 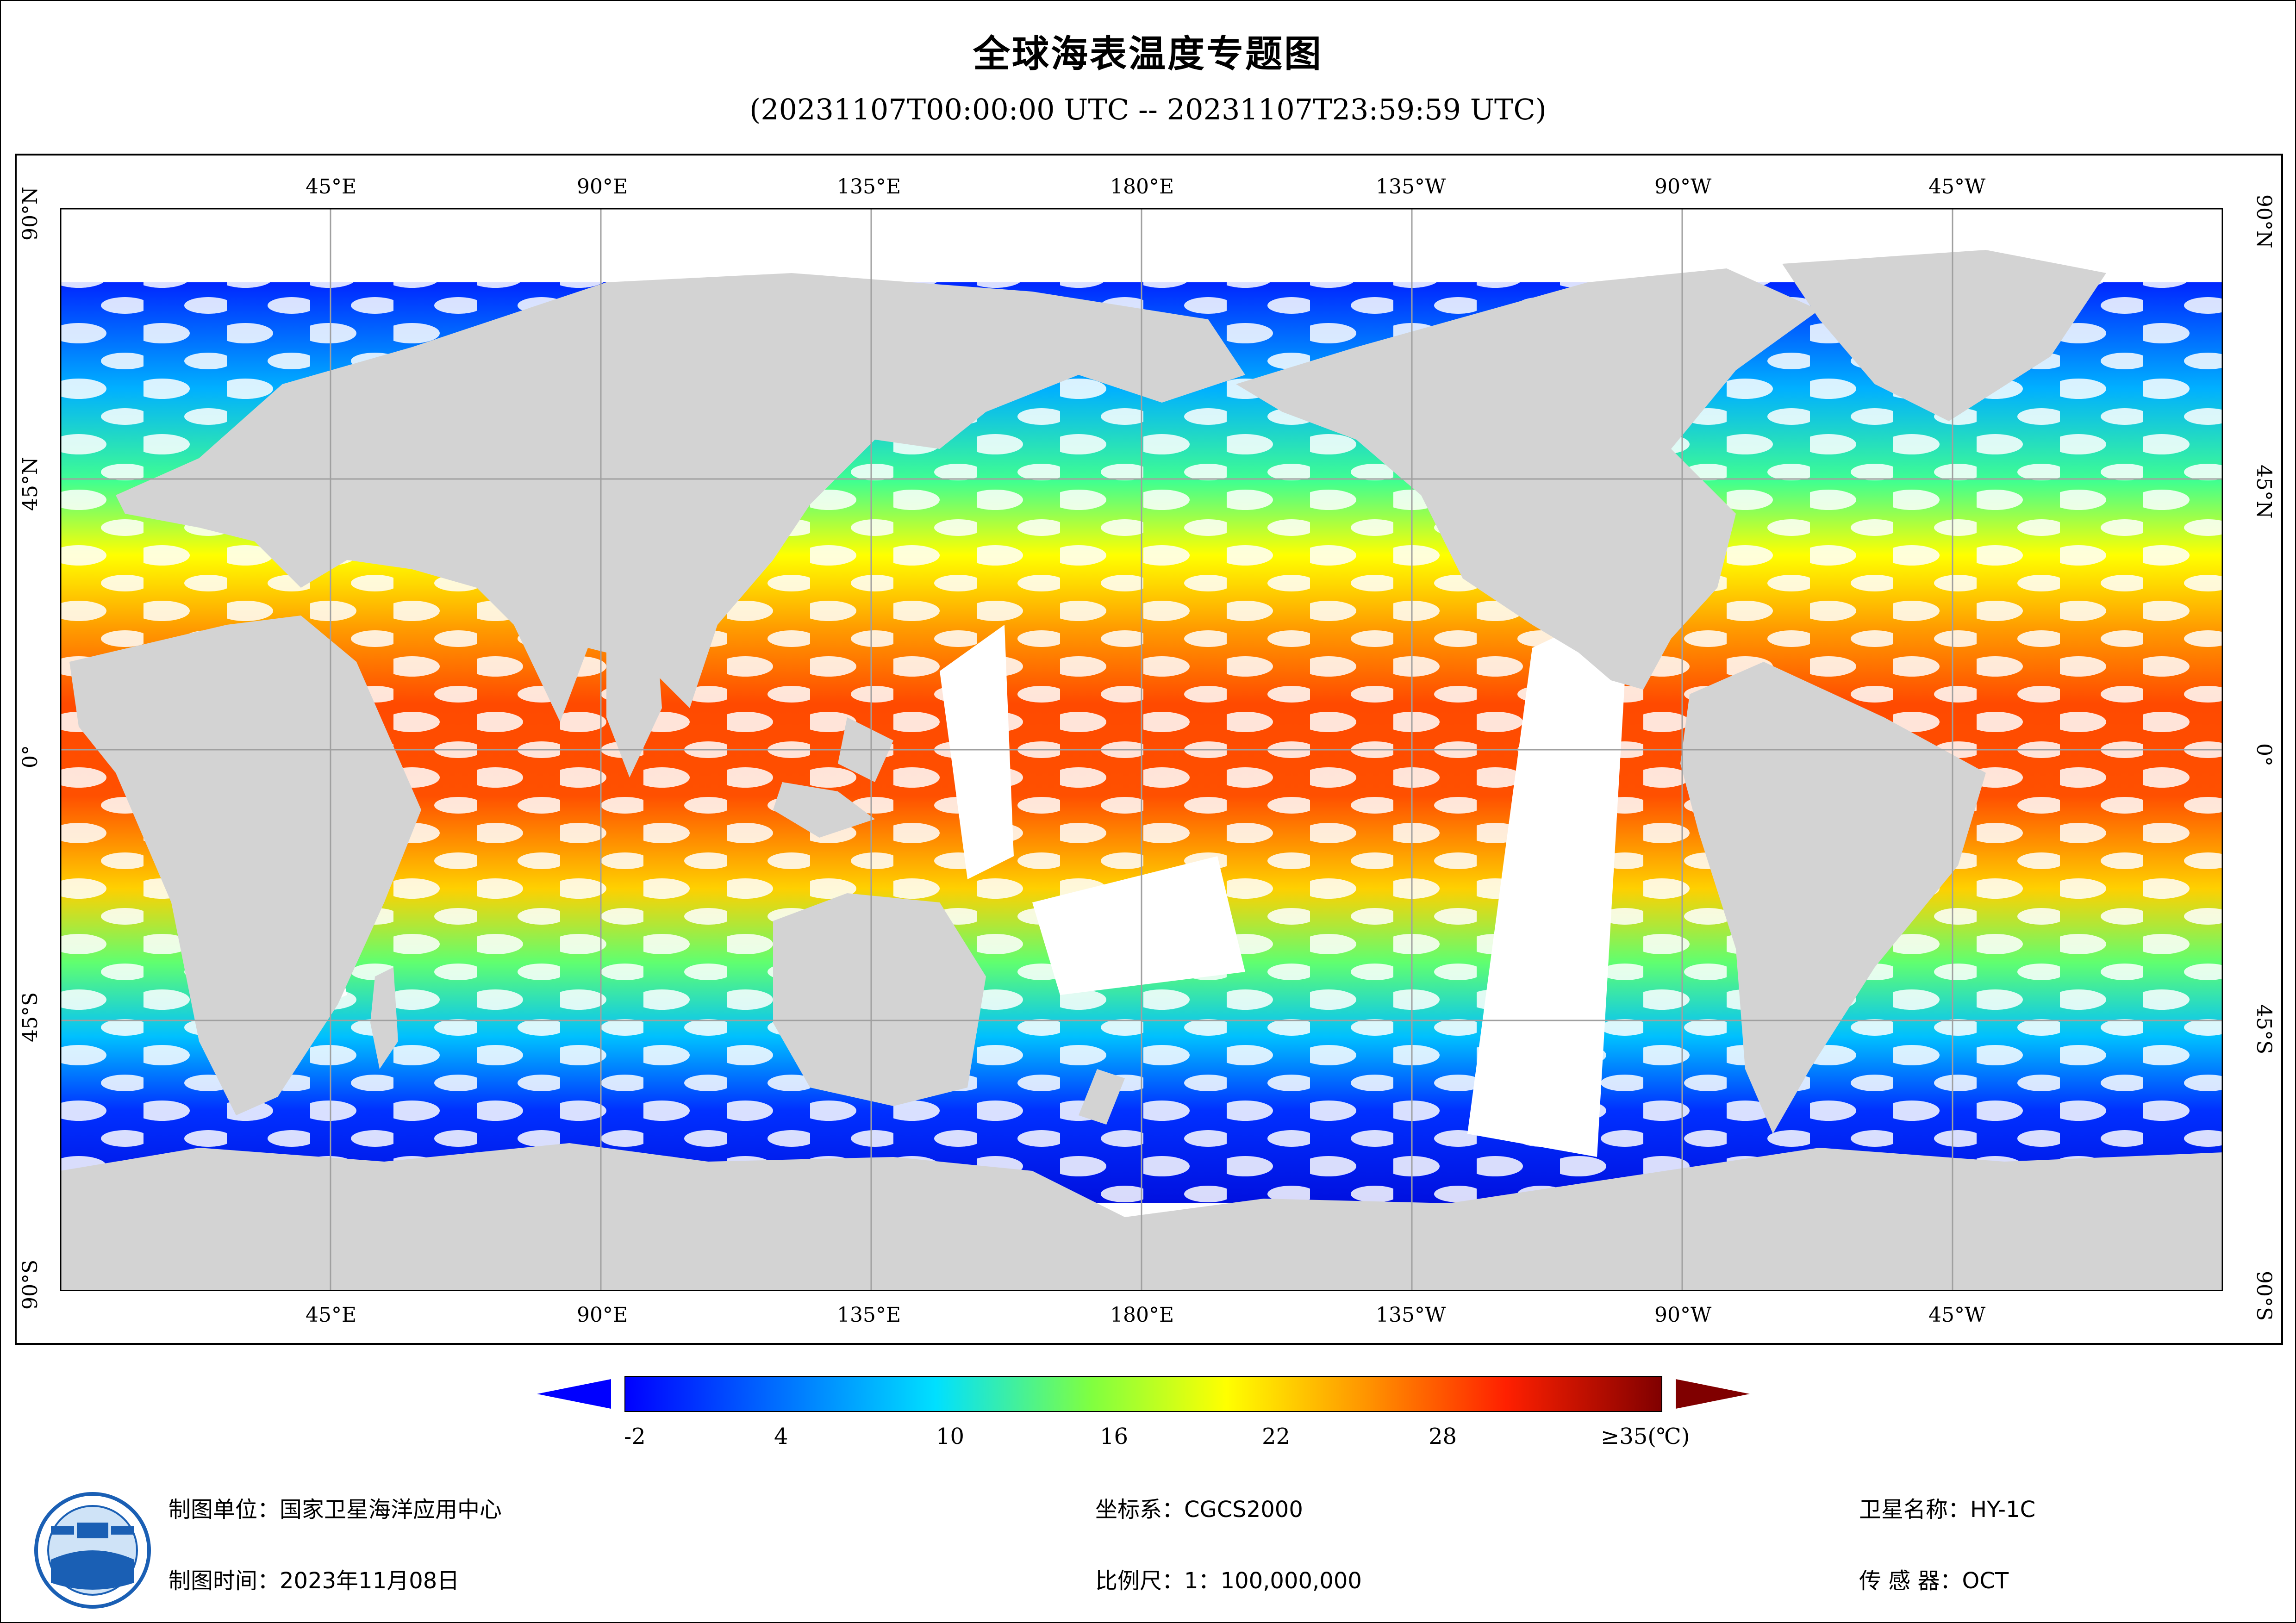 I want to click on colorbar-tick-label: 10, so click(x=950, y=1436).